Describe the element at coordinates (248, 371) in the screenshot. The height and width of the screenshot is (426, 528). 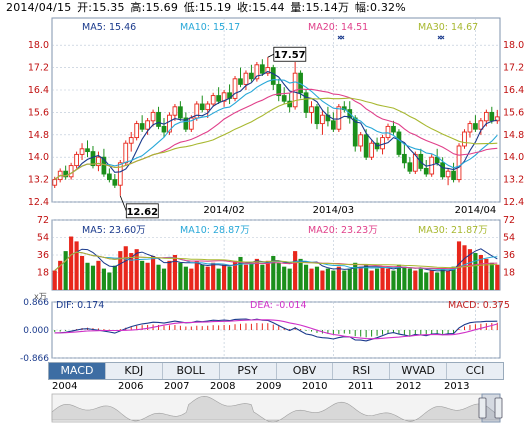
I see `tab-psy: PSY` at that location.